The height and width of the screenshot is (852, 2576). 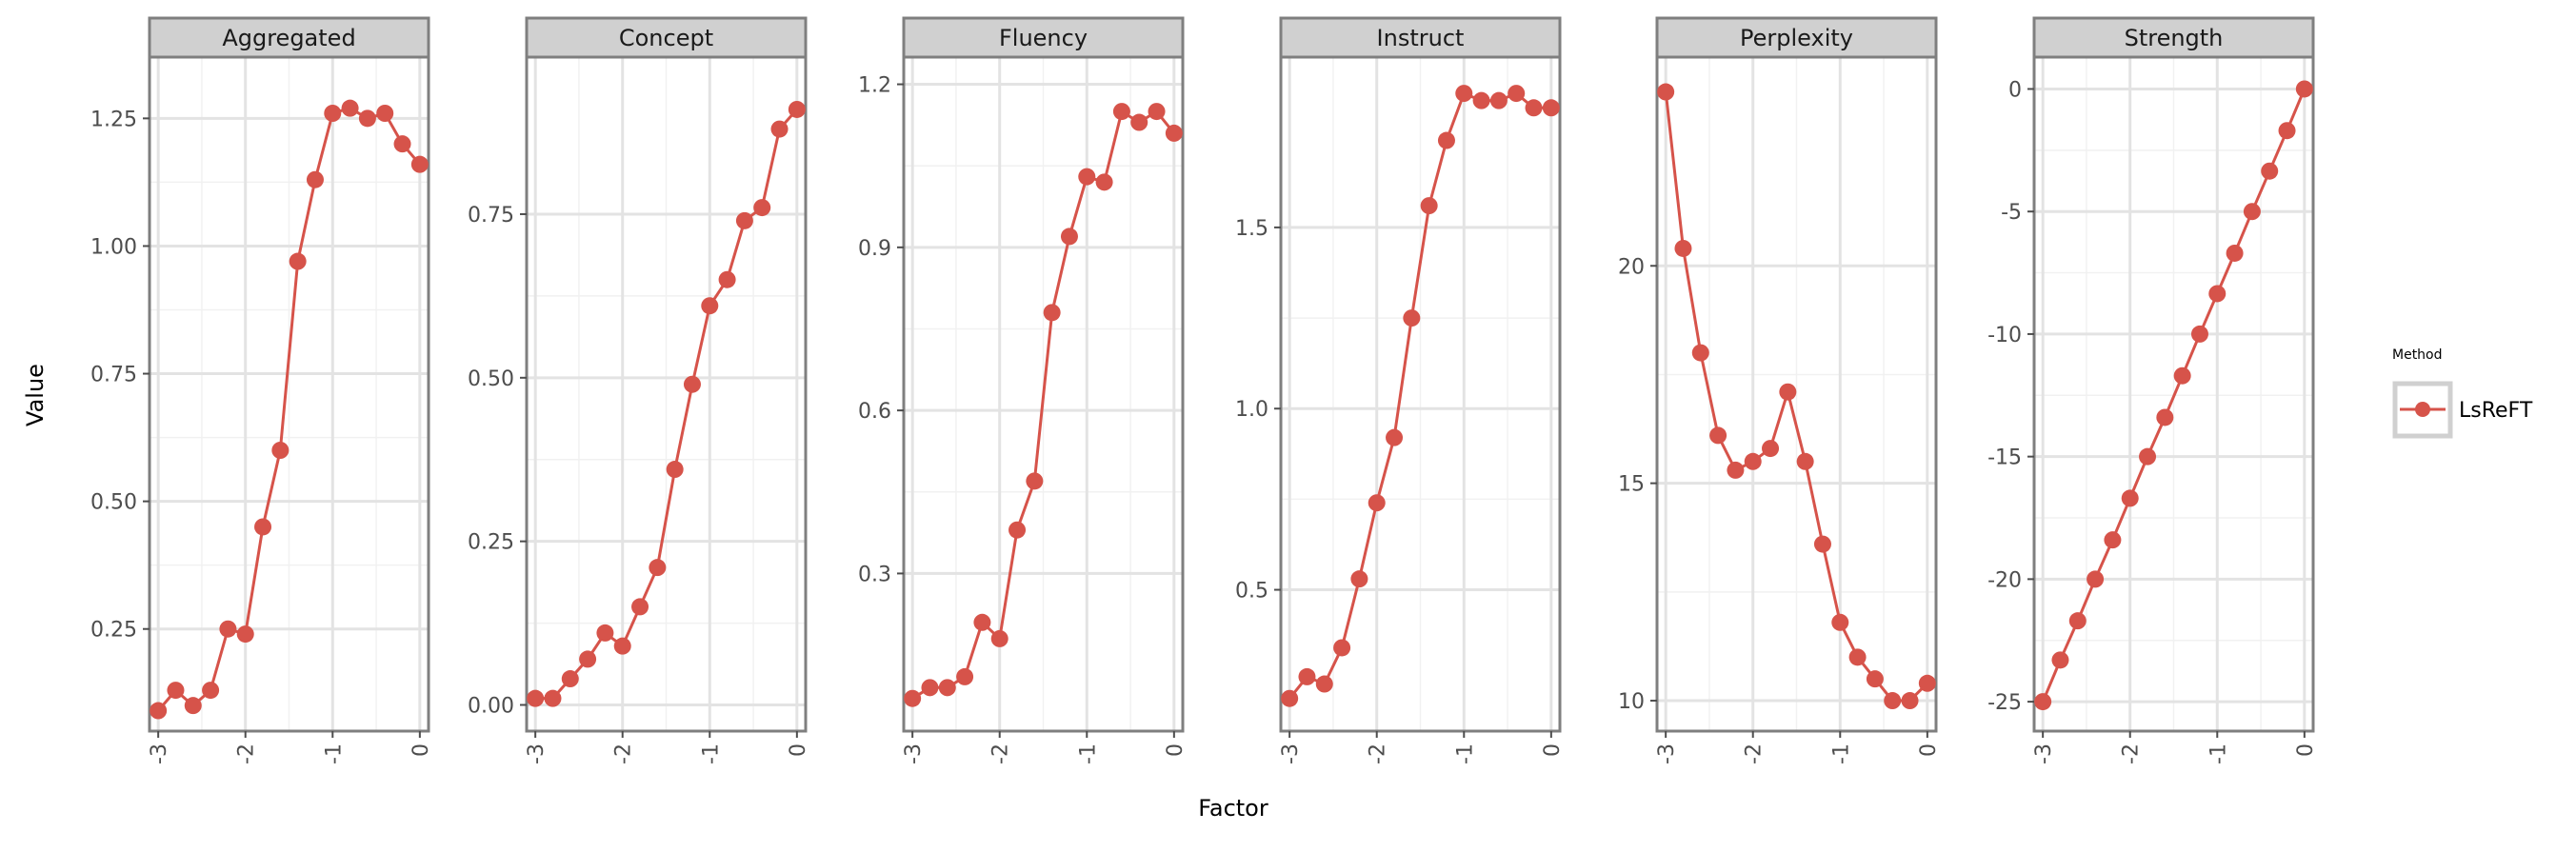 I want to click on y-tick-label: 0.00, so click(x=491, y=707).